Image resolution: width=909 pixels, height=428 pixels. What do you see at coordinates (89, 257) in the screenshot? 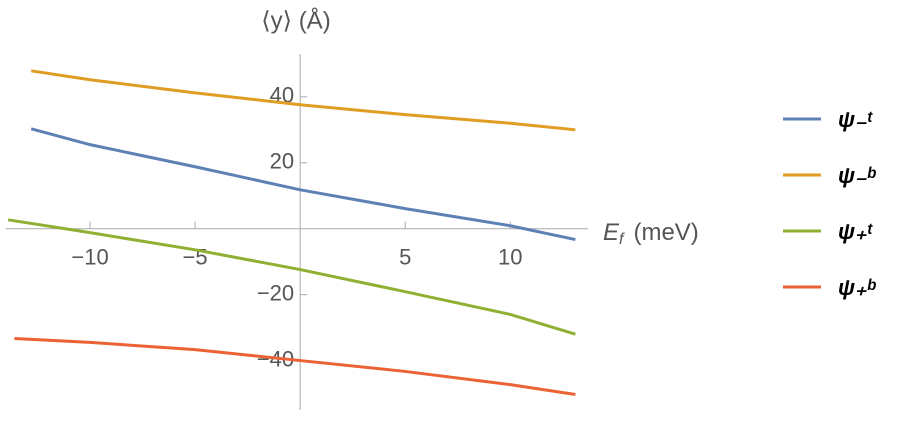
I see `x-tick-label: −10` at bounding box center [89, 257].